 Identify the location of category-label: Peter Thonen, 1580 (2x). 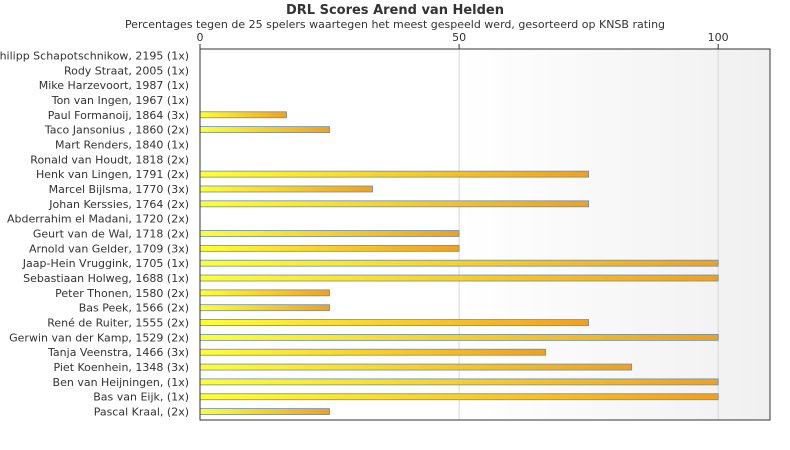
(122, 293).